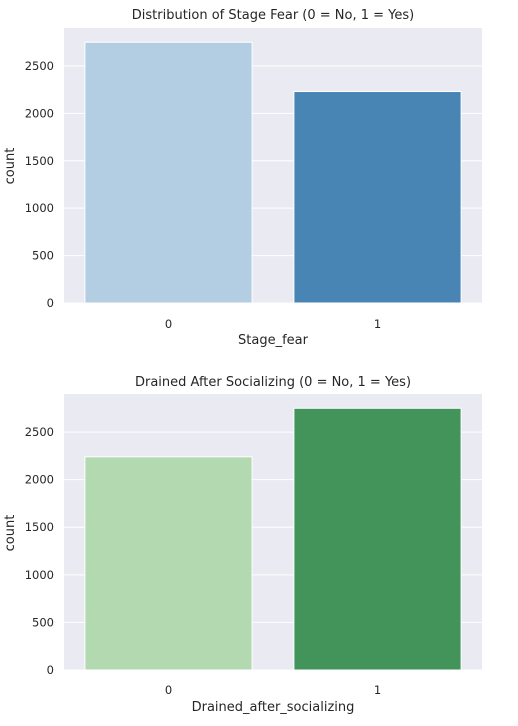 Image resolution: width=518 pixels, height=726 pixels. What do you see at coordinates (273, 707) in the screenshot?
I see `x-axis-label: Drained_after_socializing` at bounding box center [273, 707].